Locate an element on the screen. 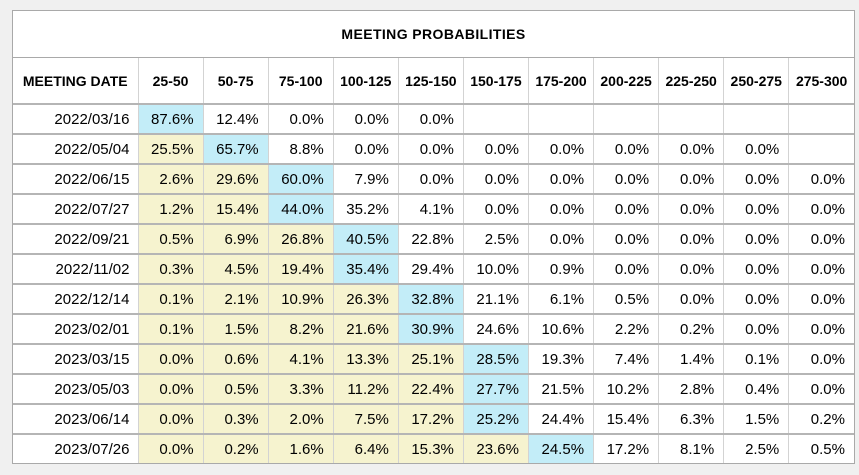 The image size is (859, 475). prob-cell: 2.1% is located at coordinates (235, 298).